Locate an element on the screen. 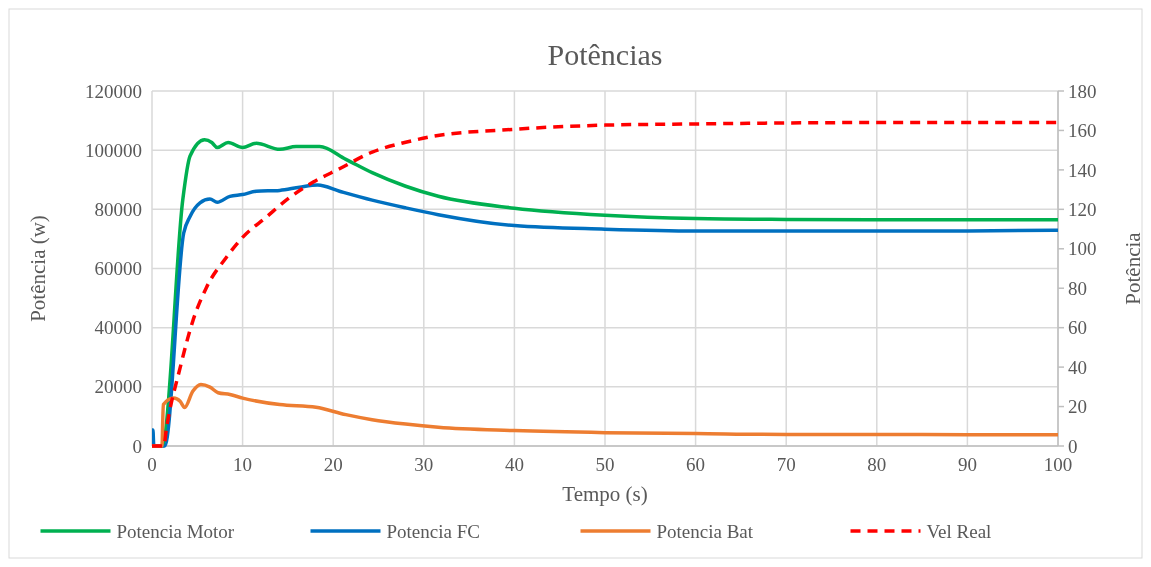 Image resolution: width=1151 pixels, height=567 pixels. x-tick-label: 10 is located at coordinates (243, 464).